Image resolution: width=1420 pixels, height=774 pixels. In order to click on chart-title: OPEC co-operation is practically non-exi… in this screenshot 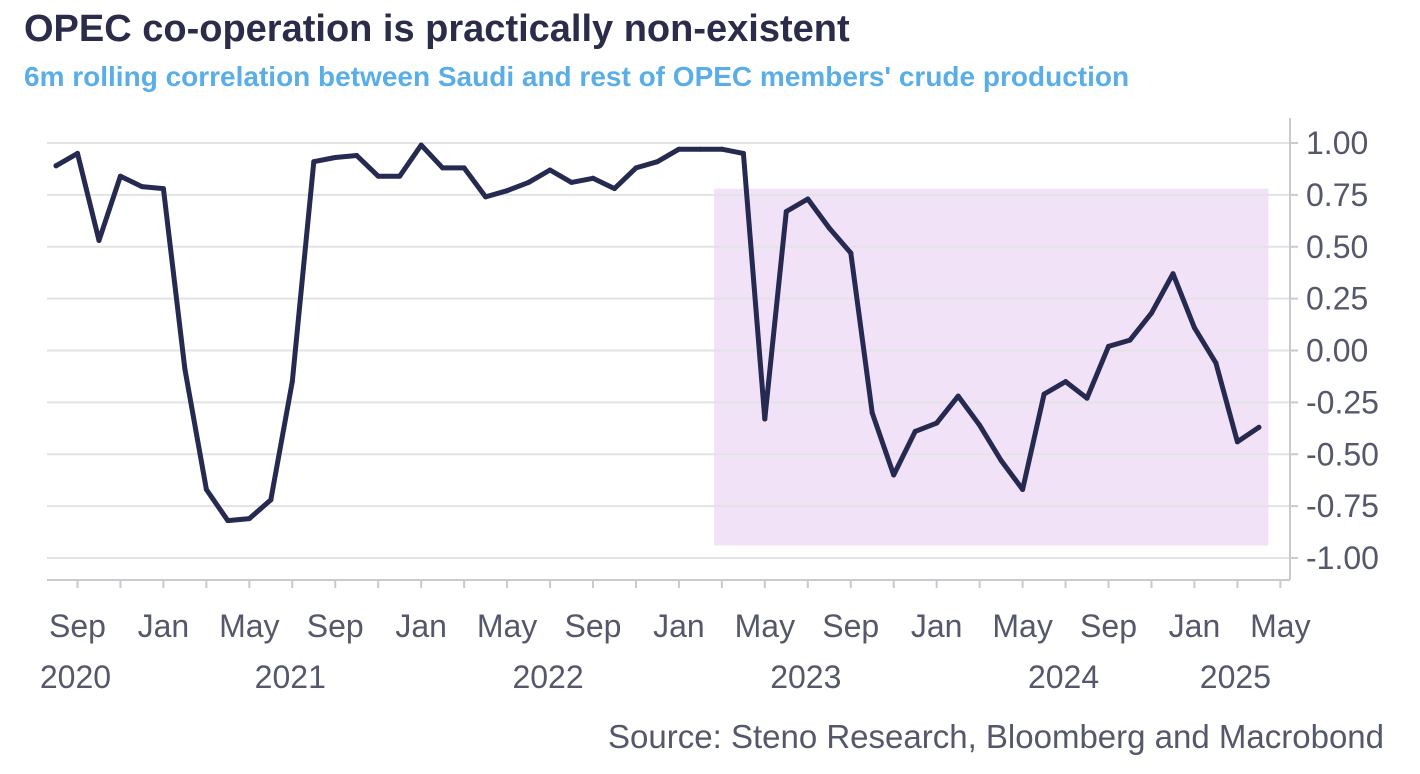, I will do `click(437, 29)`.